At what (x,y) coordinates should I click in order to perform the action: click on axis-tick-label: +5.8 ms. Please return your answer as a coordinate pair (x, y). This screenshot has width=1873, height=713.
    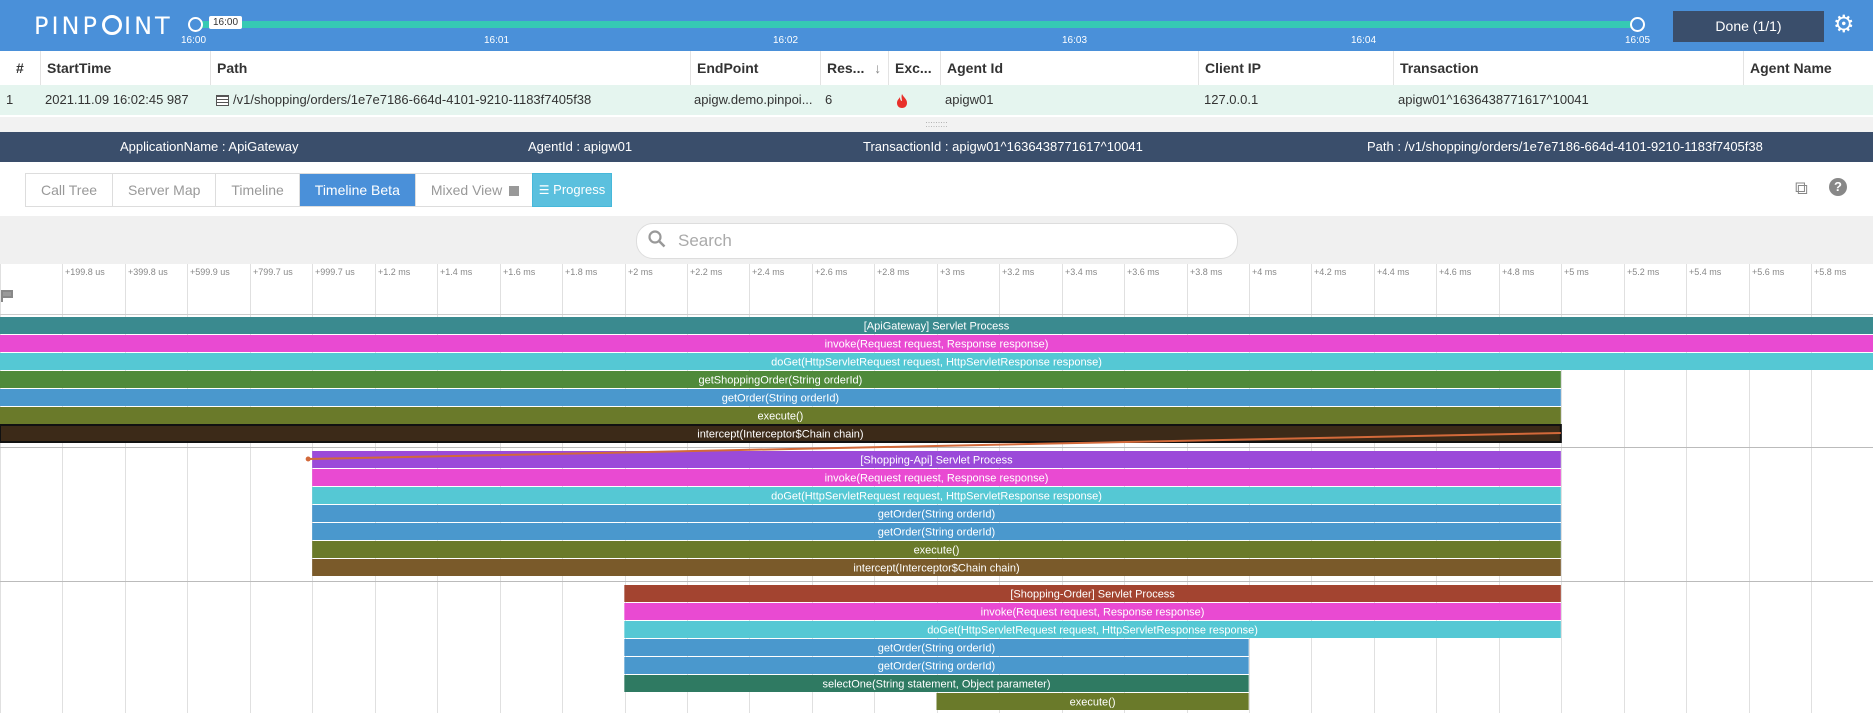
    Looking at the image, I should click on (1830, 272).